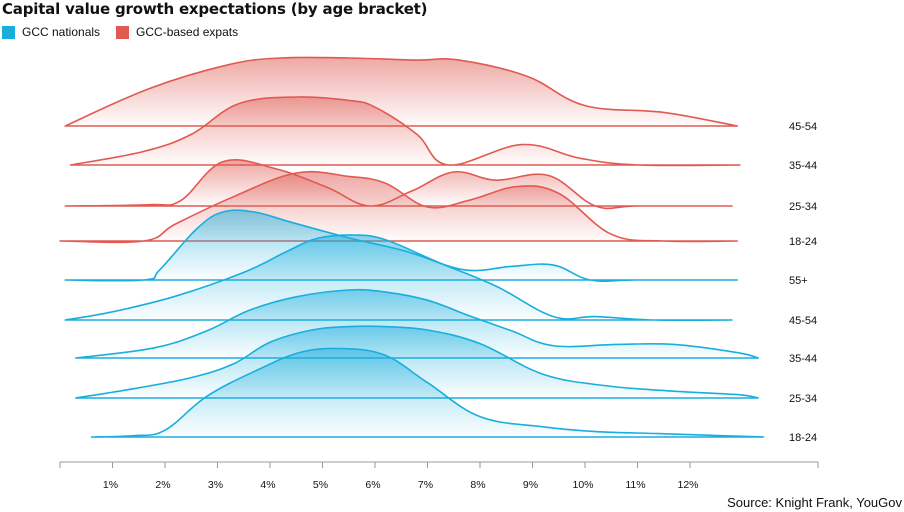 The height and width of the screenshot is (512, 904). What do you see at coordinates (123, 32) in the screenshot?
I see `legend-swatch-expats` at bounding box center [123, 32].